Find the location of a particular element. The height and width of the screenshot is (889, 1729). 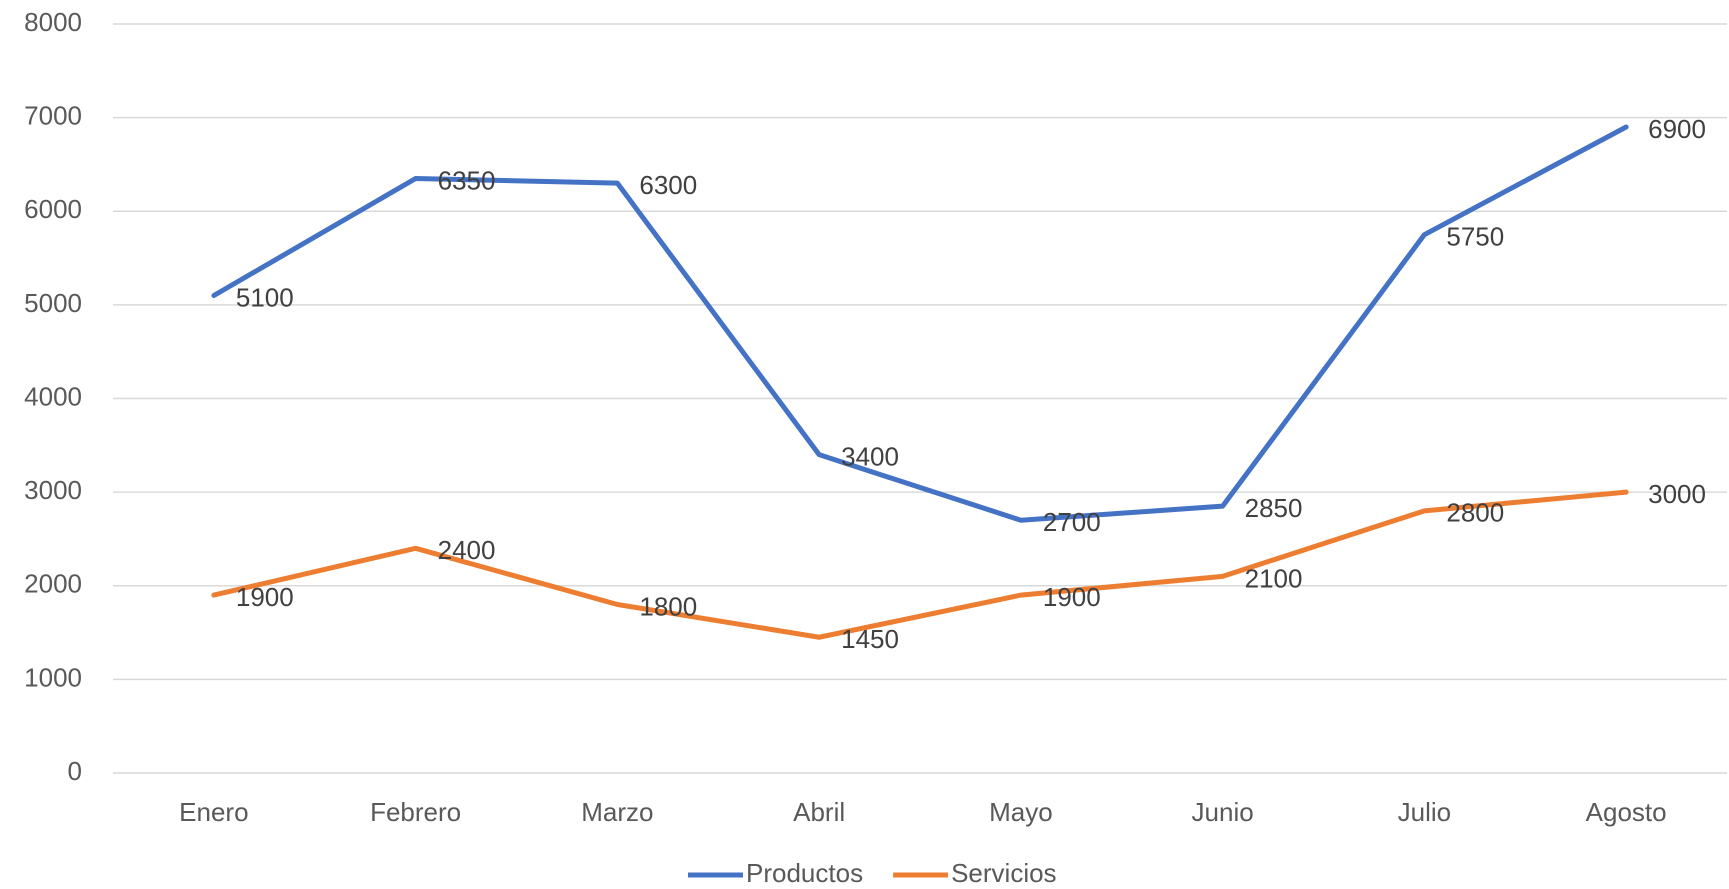

y-tick-label: 4000 is located at coordinates (53, 396).